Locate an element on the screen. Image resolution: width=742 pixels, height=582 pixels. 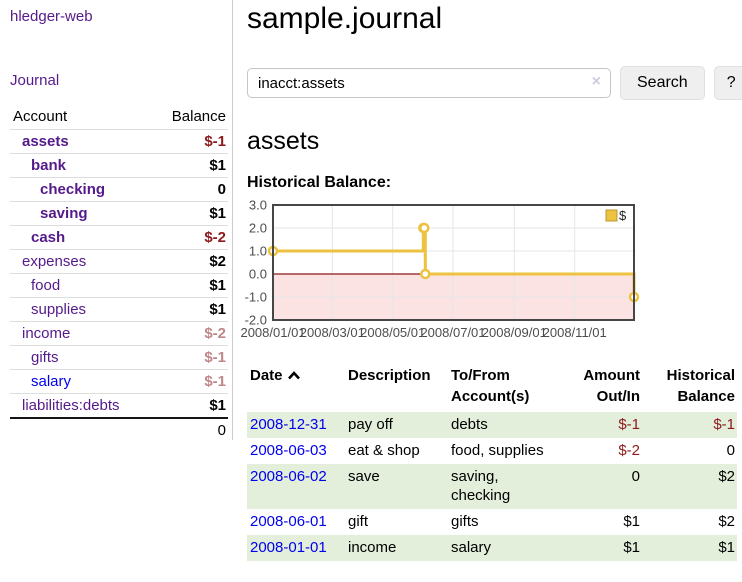
register-row: 2008-06-01 gift gifts $1 $2 is located at coordinates (492, 522).